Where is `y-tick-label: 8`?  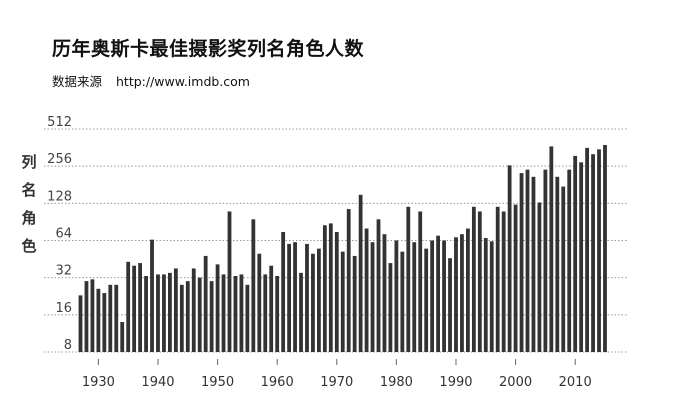
y-tick-label: 8 is located at coordinates (68, 345).